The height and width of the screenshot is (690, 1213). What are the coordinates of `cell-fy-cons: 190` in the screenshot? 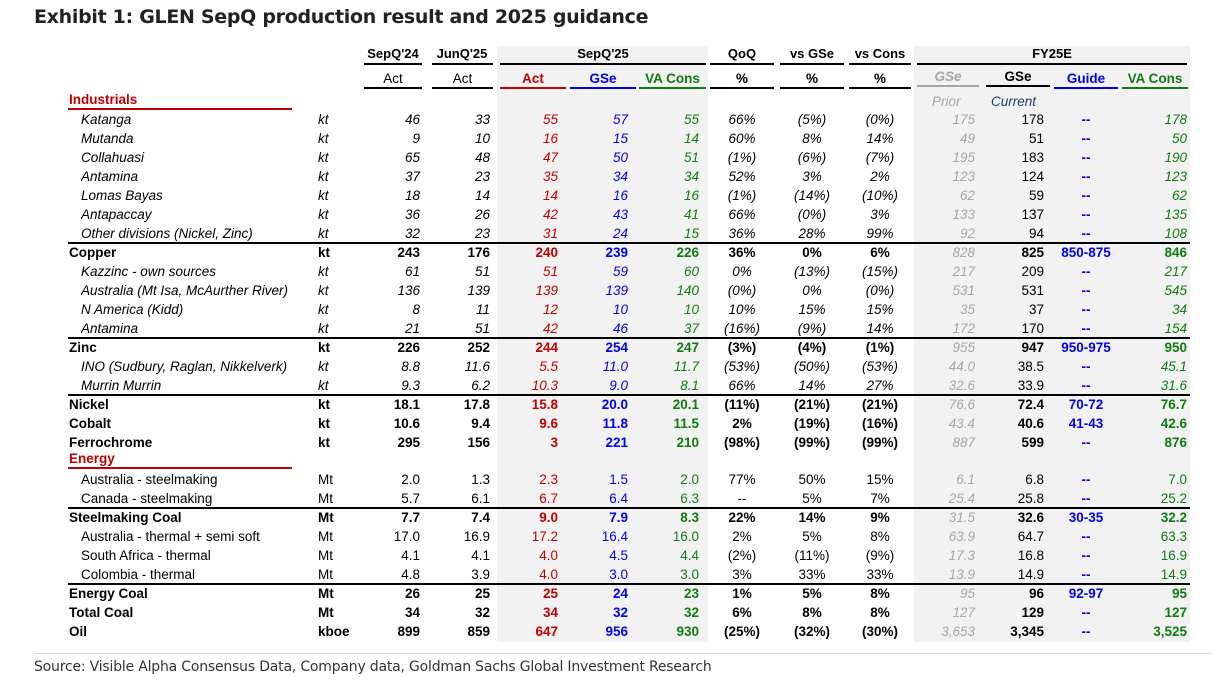 It's located at (1175, 157).